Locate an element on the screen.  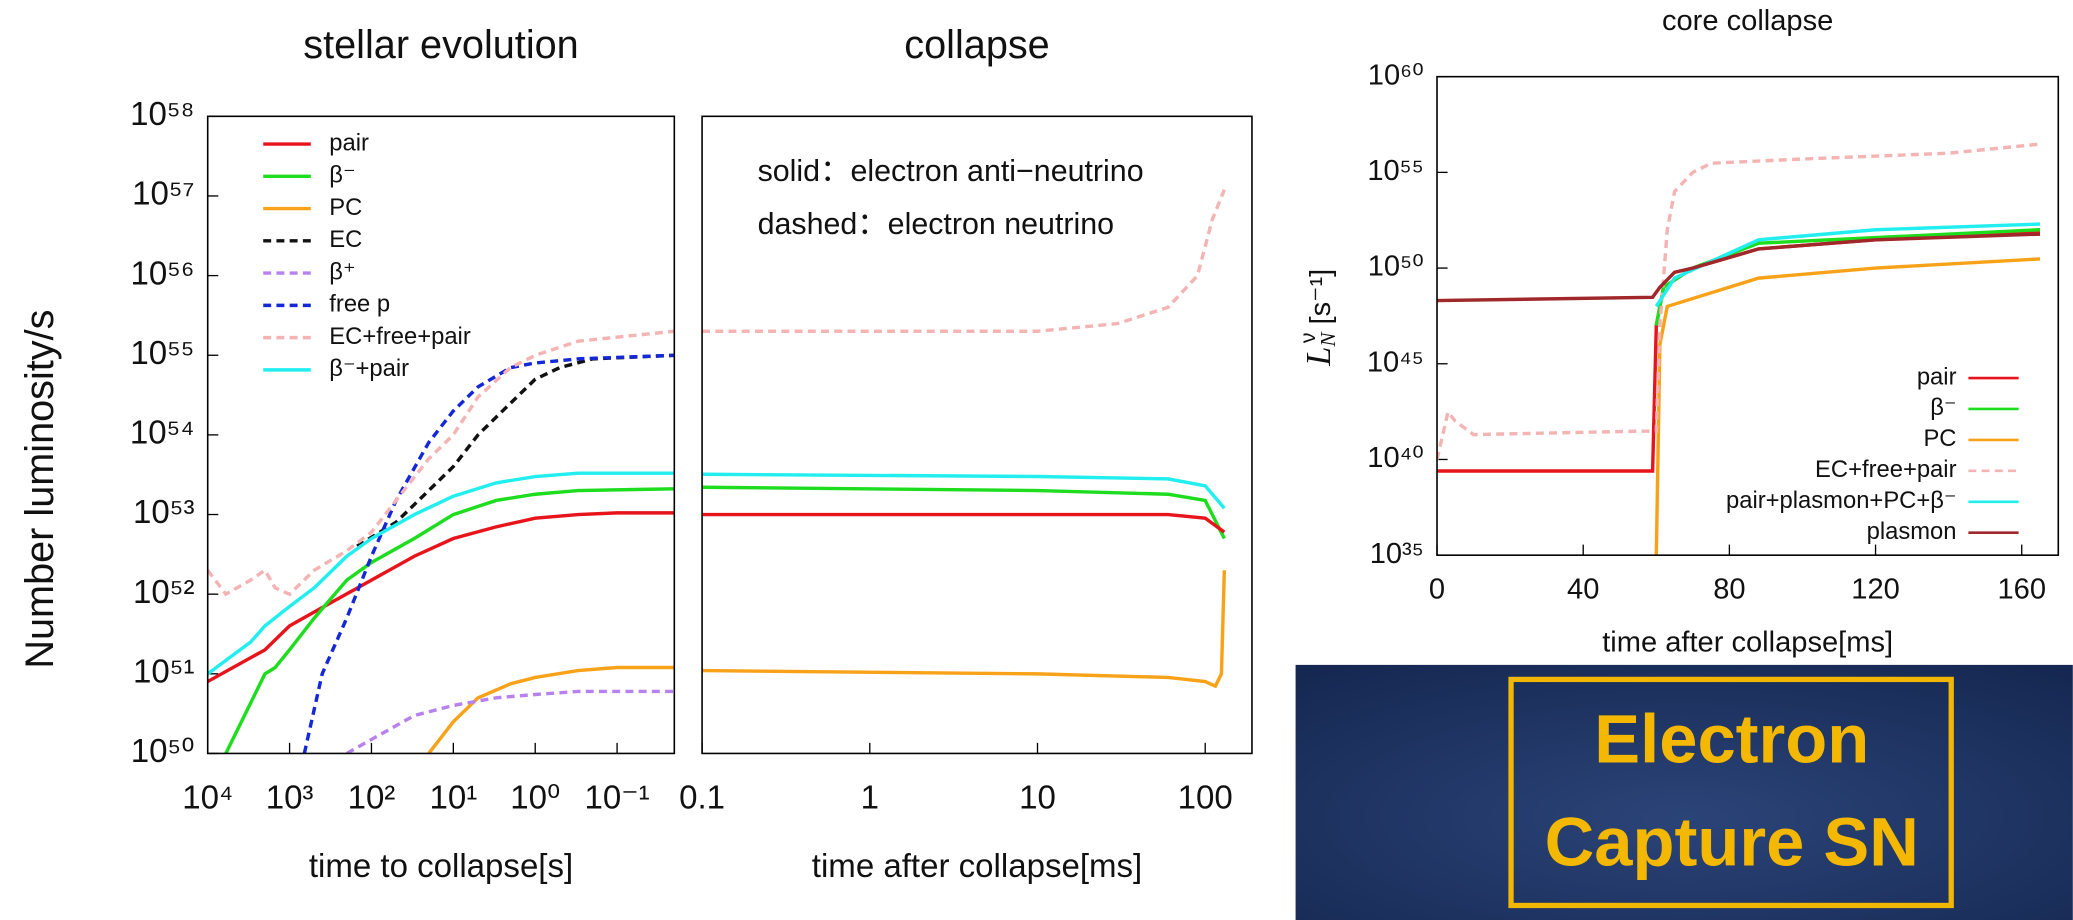
y-label-unit: [s⁻¹] is located at coordinates (1321, 301).